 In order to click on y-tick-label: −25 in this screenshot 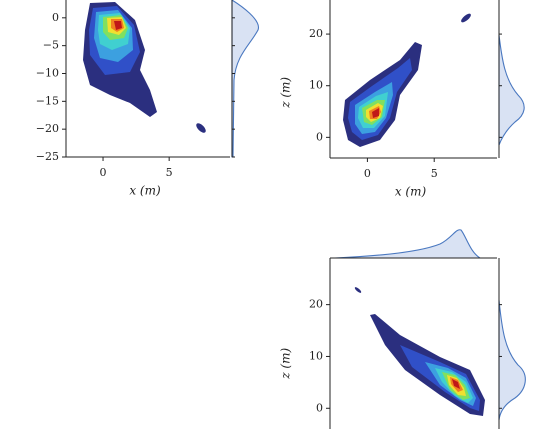, I will do `click(47, 156)`.